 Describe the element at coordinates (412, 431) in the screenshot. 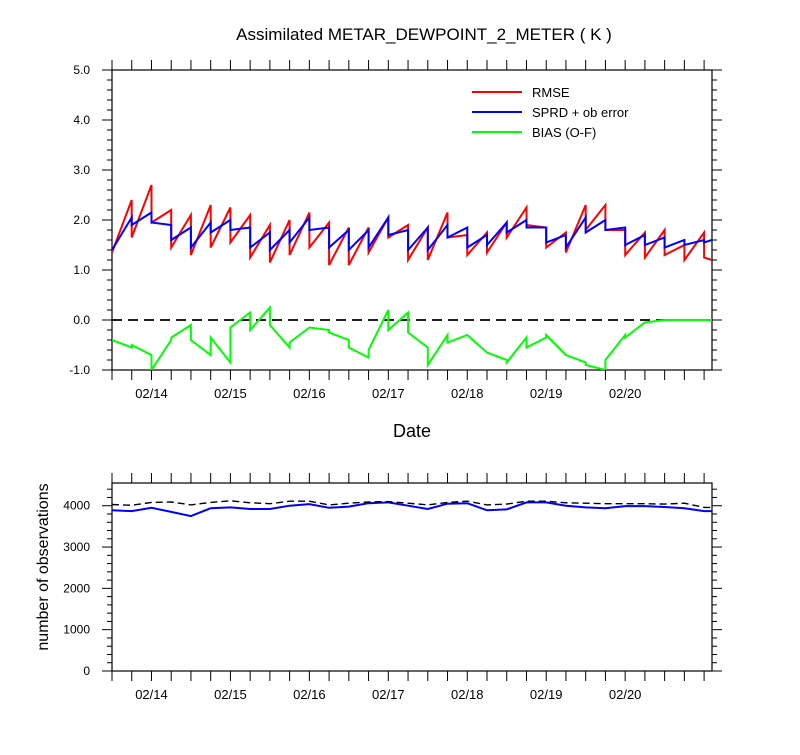

I see `x-axis-label: Date` at that location.